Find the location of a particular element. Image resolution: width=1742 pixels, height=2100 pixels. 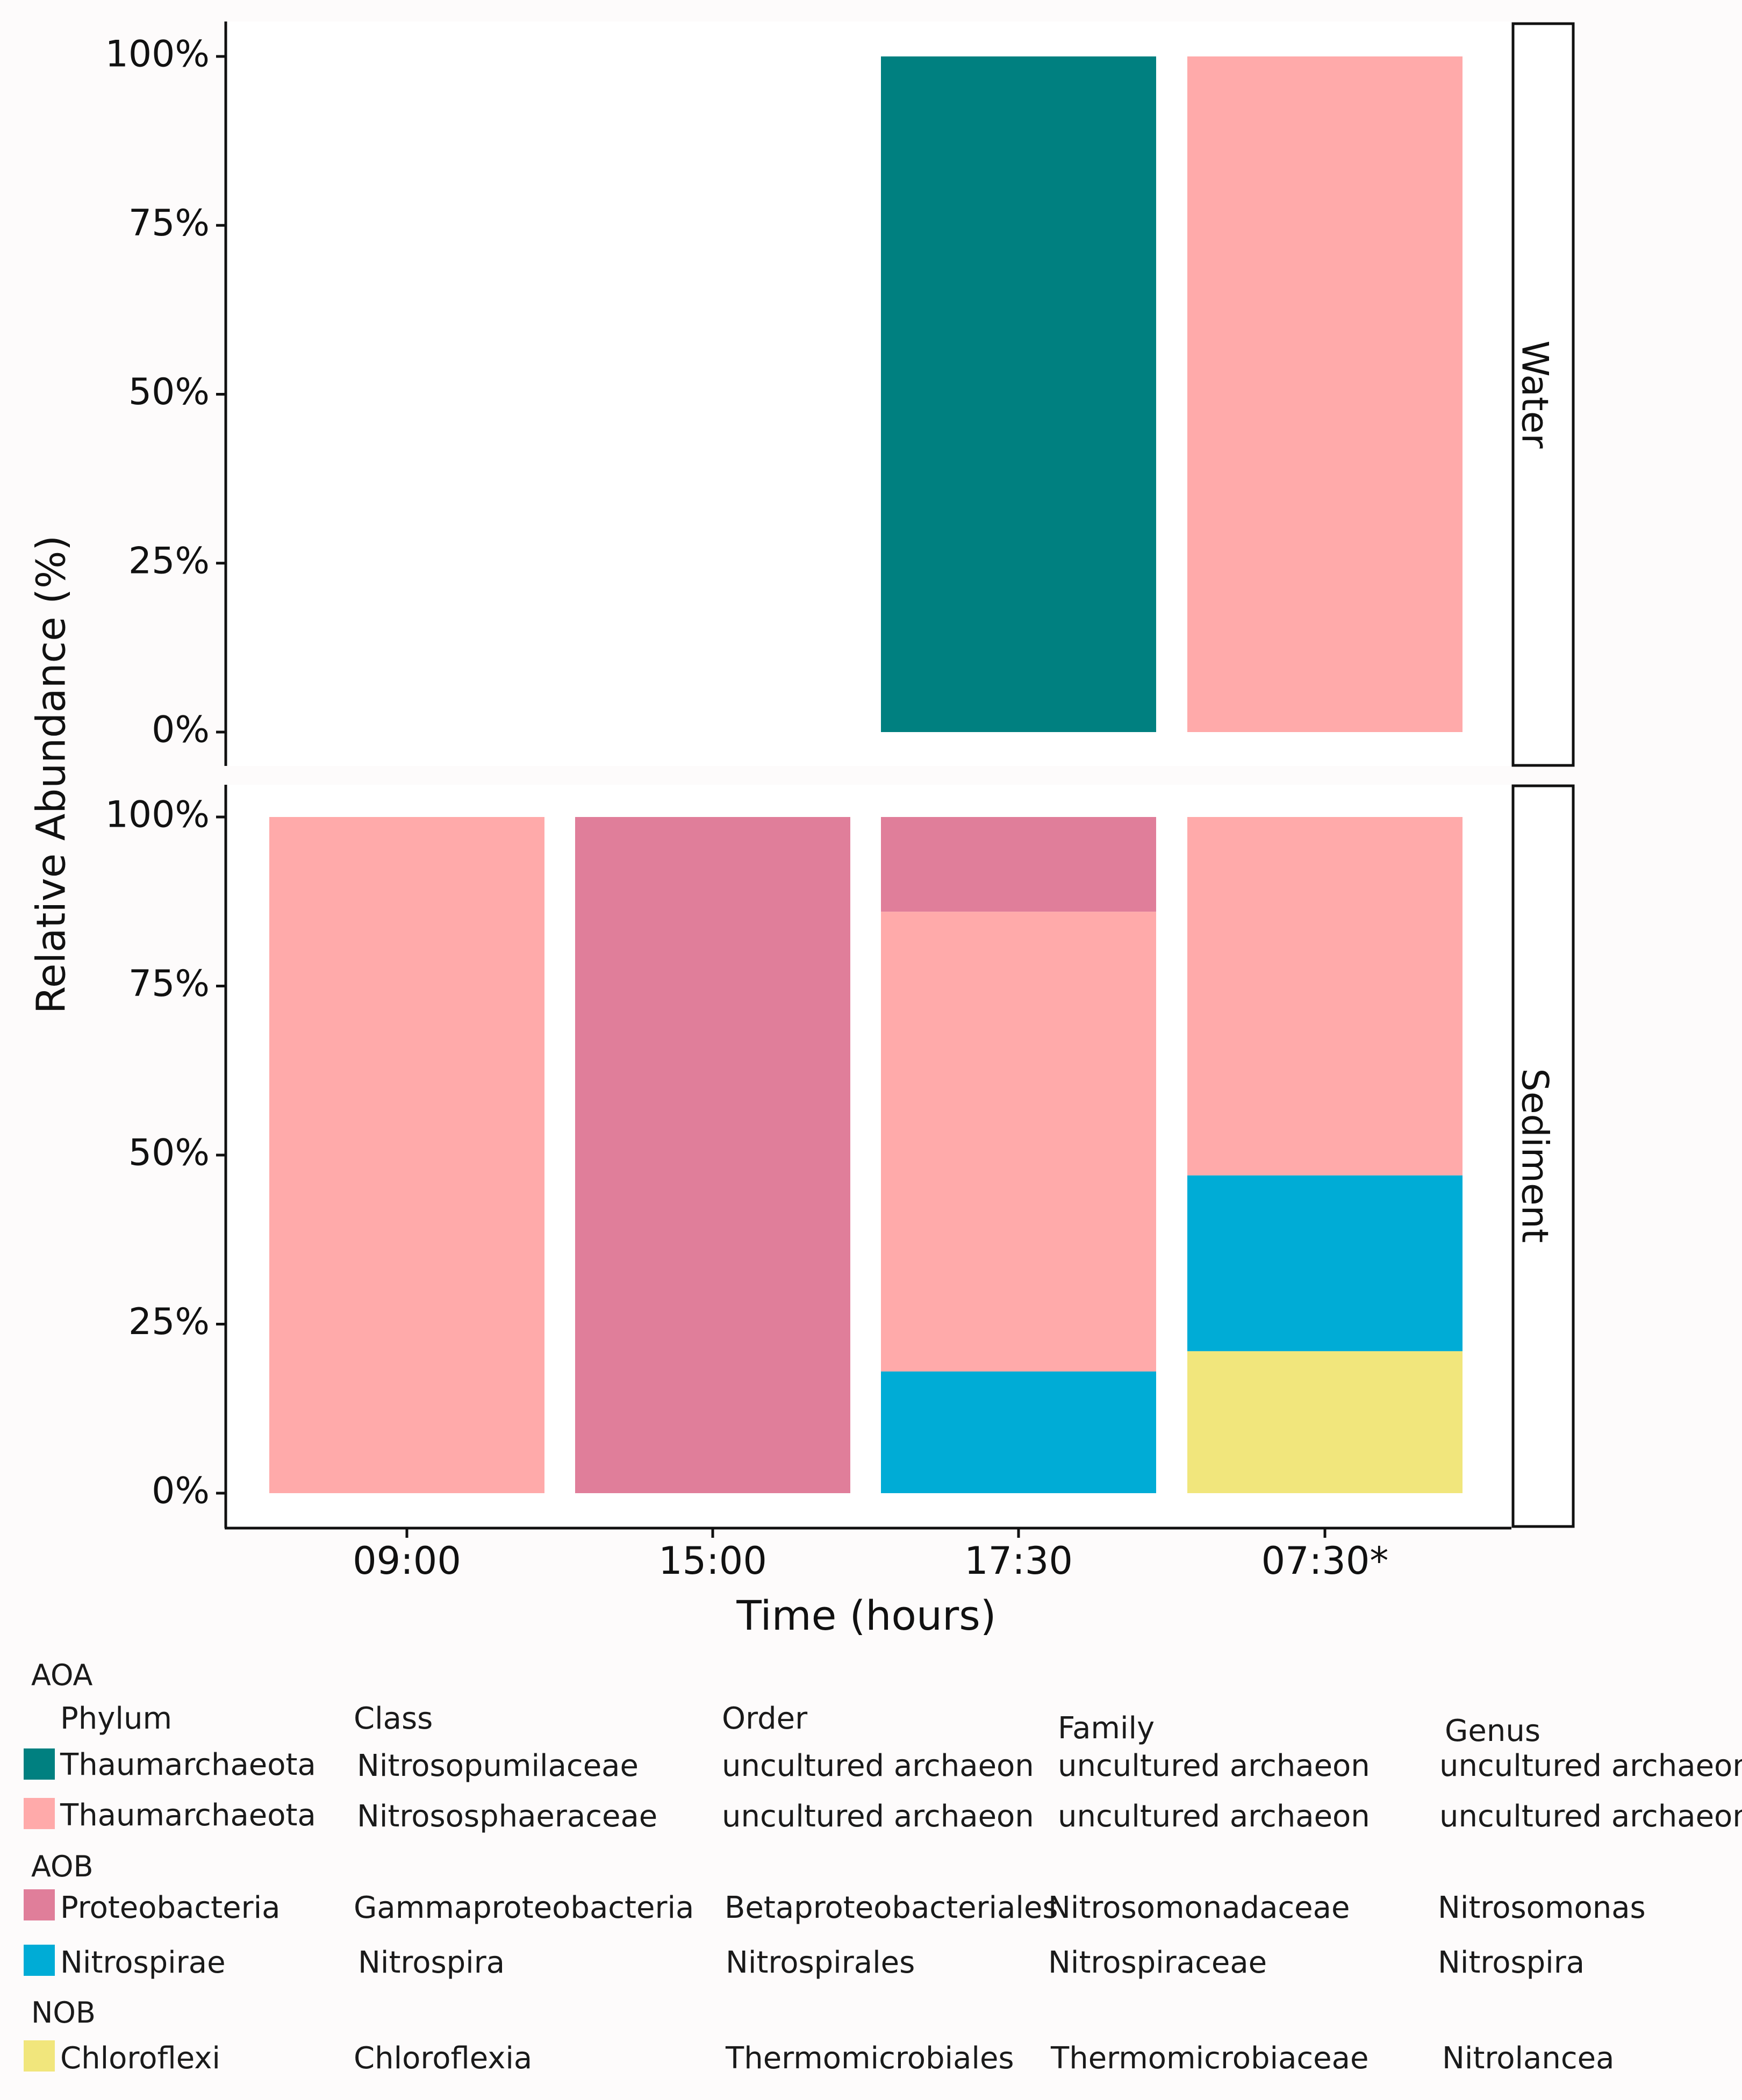

bar-sediment-15-00-proteobacteria is located at coordinates (712, 1155).